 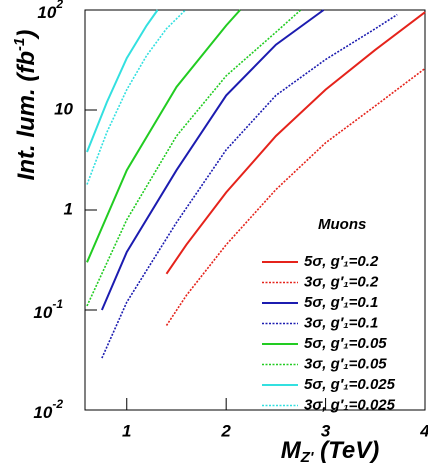 What do you see at coordinates (345, 343) in the screenshot?
I see `legend-label: 5σ, g′₁=0.05` at bounding box center [345, 343].